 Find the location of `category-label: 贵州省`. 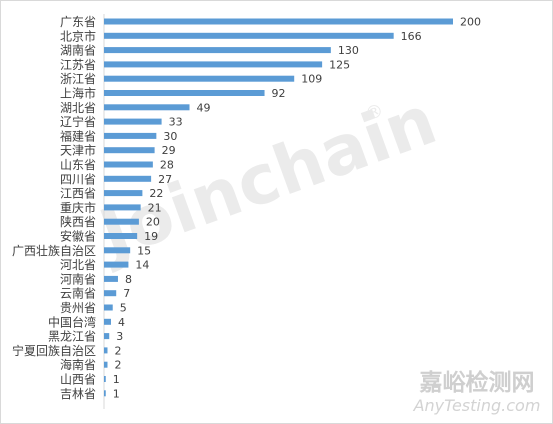

category-label: 贵州省 is located at coordinates (78, 308).